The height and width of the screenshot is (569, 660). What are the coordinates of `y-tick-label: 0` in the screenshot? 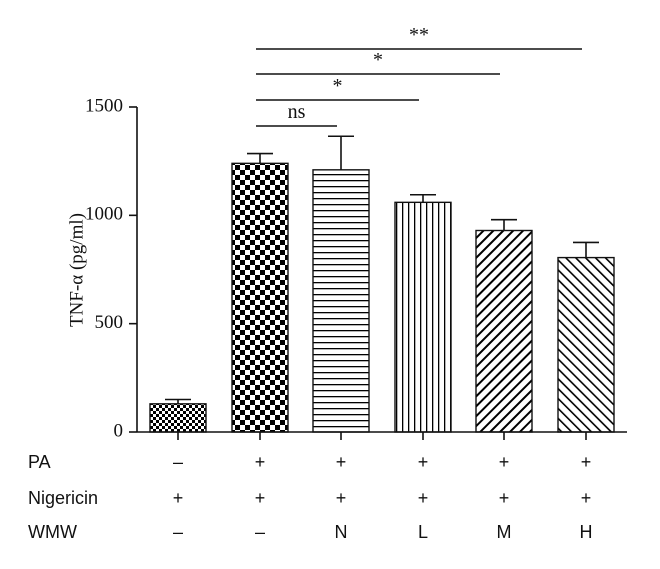 It's located at (119, 430).